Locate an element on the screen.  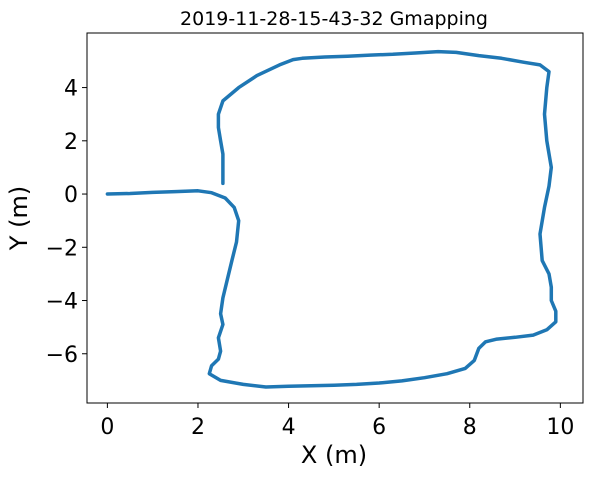
x-axis: 0 2 4 6 8 10 is located at coordinates (337, 421).